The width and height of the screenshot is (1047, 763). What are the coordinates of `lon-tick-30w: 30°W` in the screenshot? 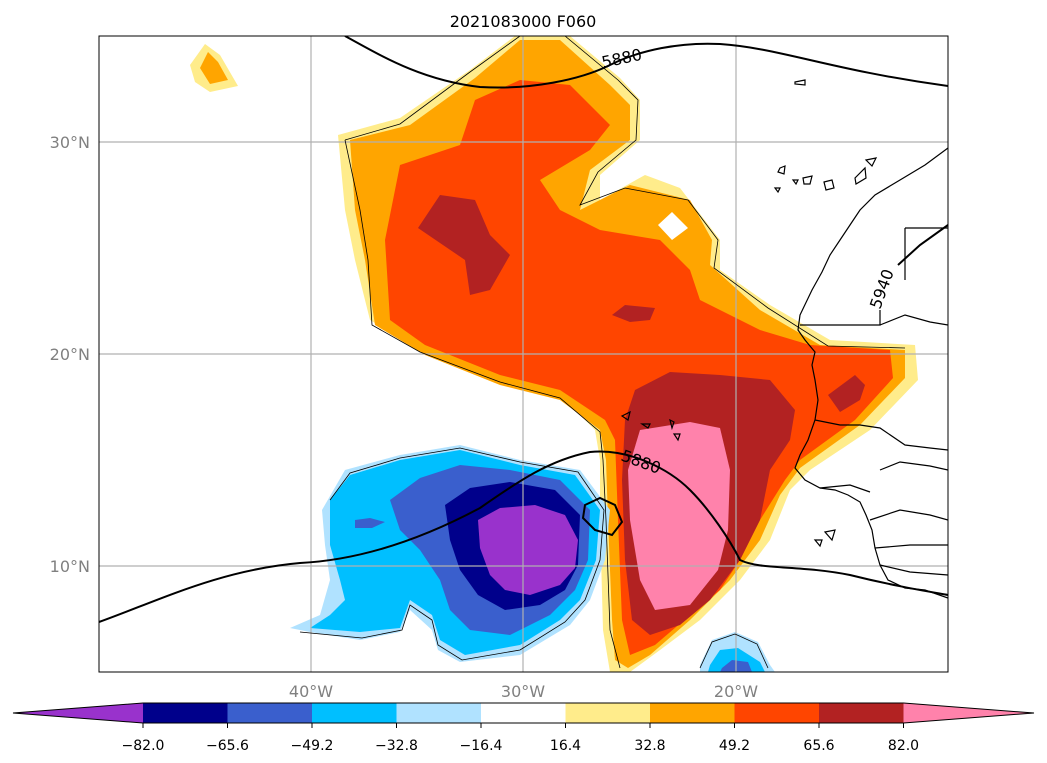 It's located at (523, 691).